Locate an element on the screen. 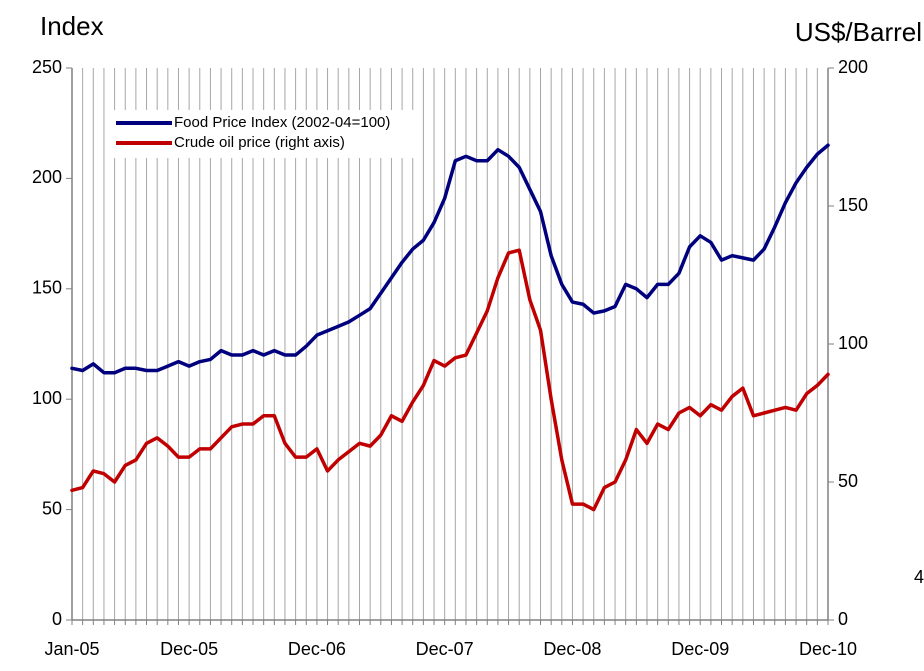  y-tick-label: 100 is located at coordinates (47, 398).